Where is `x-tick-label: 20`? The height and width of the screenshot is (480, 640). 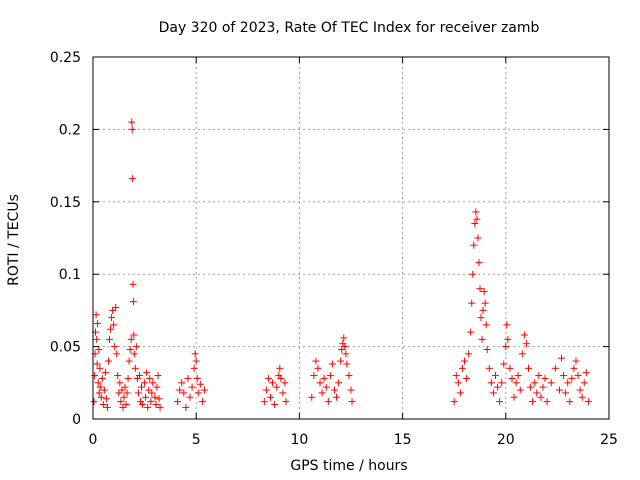
x-tick-label: 20 is located at coordinates (506, 440).